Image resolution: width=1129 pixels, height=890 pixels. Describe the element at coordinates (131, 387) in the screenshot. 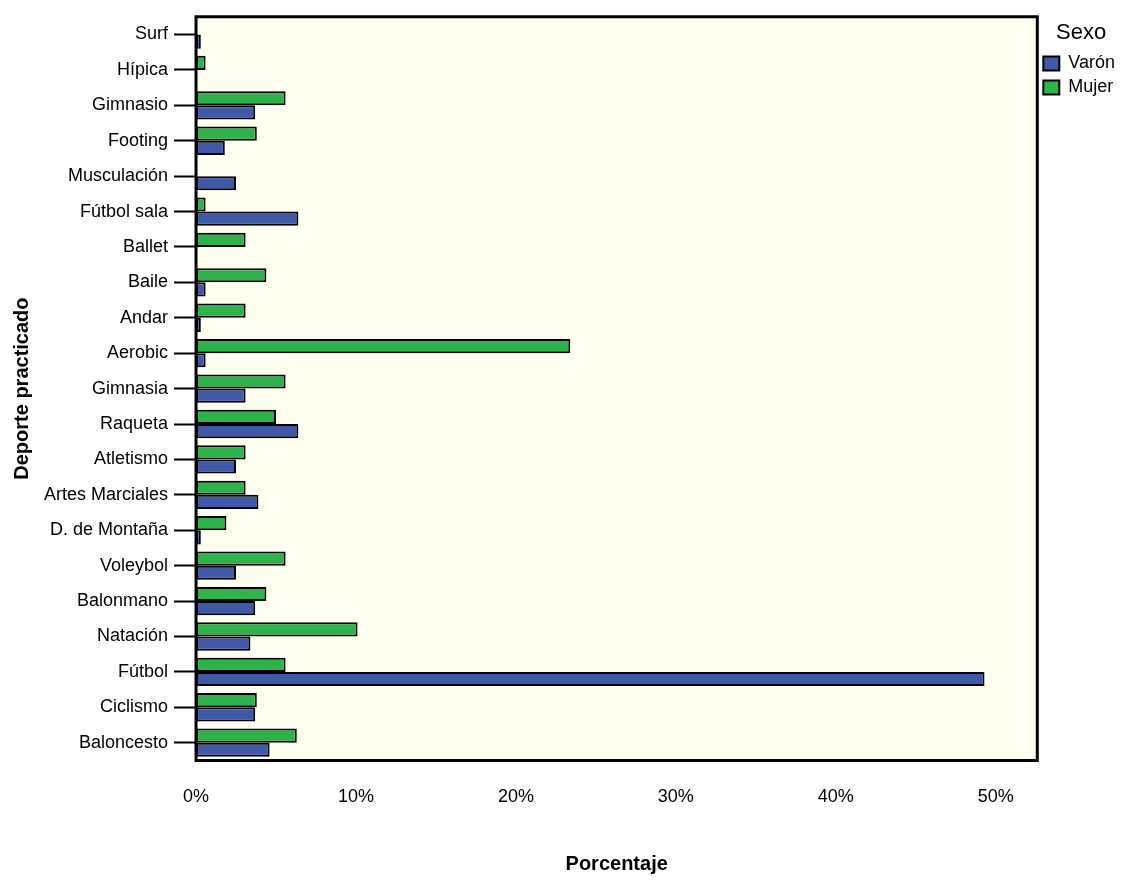

I see `y-tick-label: Gimnasia` at that location.